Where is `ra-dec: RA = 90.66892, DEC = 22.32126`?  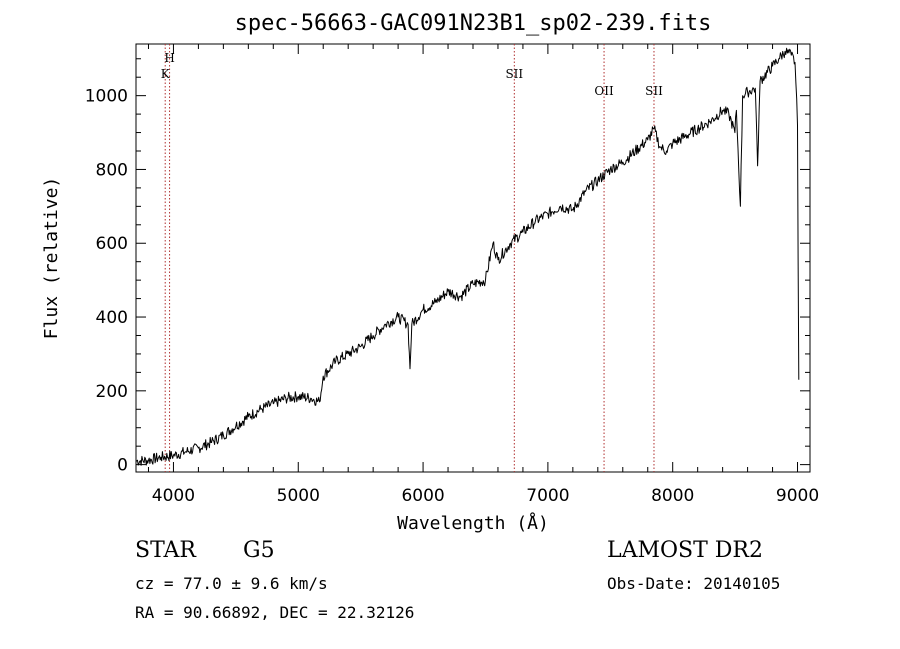 ra-dec: RA = 90.66892, DEC = 22.32126 is located at coordinates (275, 612).